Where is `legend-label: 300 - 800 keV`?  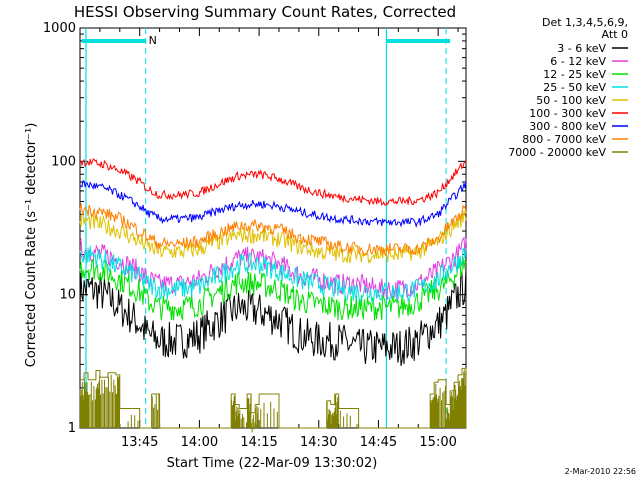 legend-label: 300 - 800 keV is located at coordinates (567, 126).